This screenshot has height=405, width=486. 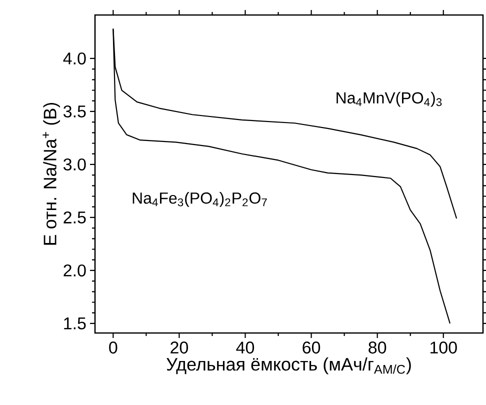 I want to click on y-tick-label: 2.0, so click(x=75, y=270).